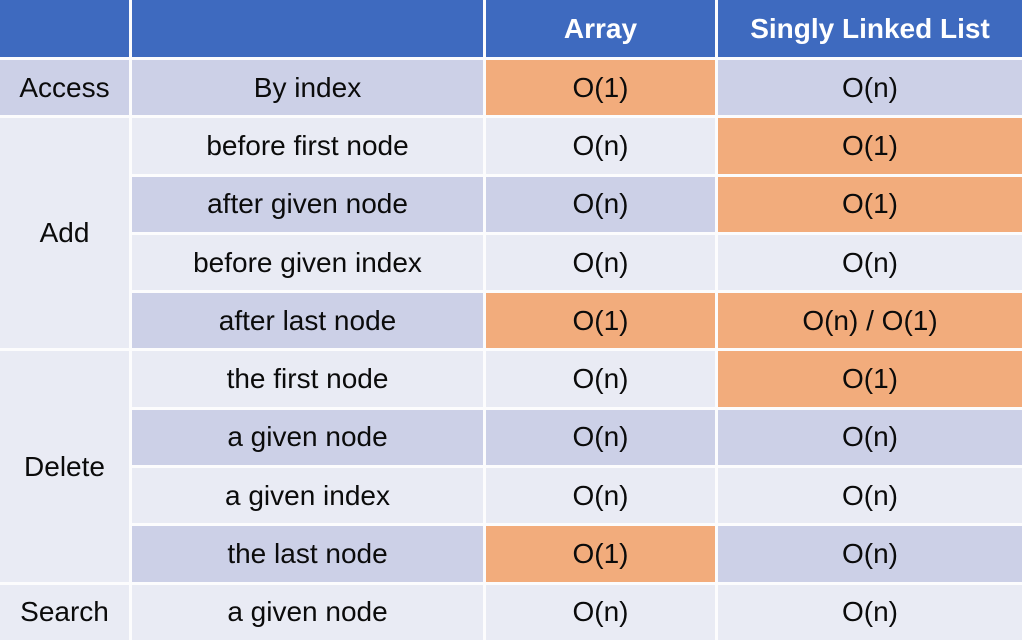  Describe the element at coordinates (307, 262) in the screenshot. I see `operation-cell: before given index` at that location.